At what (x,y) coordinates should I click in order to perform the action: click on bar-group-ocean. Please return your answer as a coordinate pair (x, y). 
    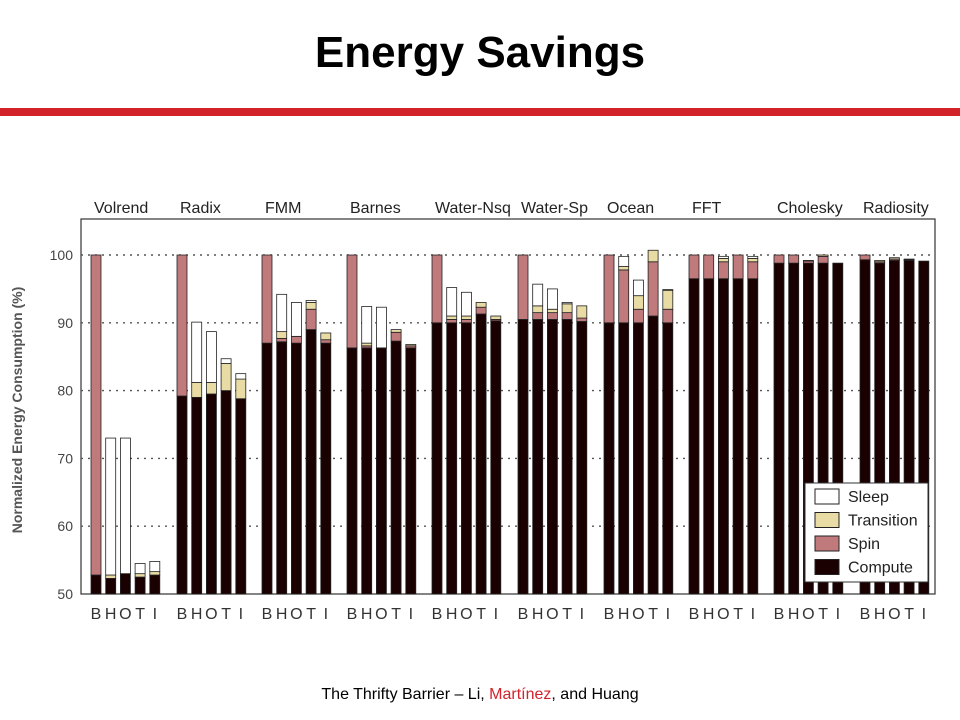
    Looking at the image, I should click on (638, 422).